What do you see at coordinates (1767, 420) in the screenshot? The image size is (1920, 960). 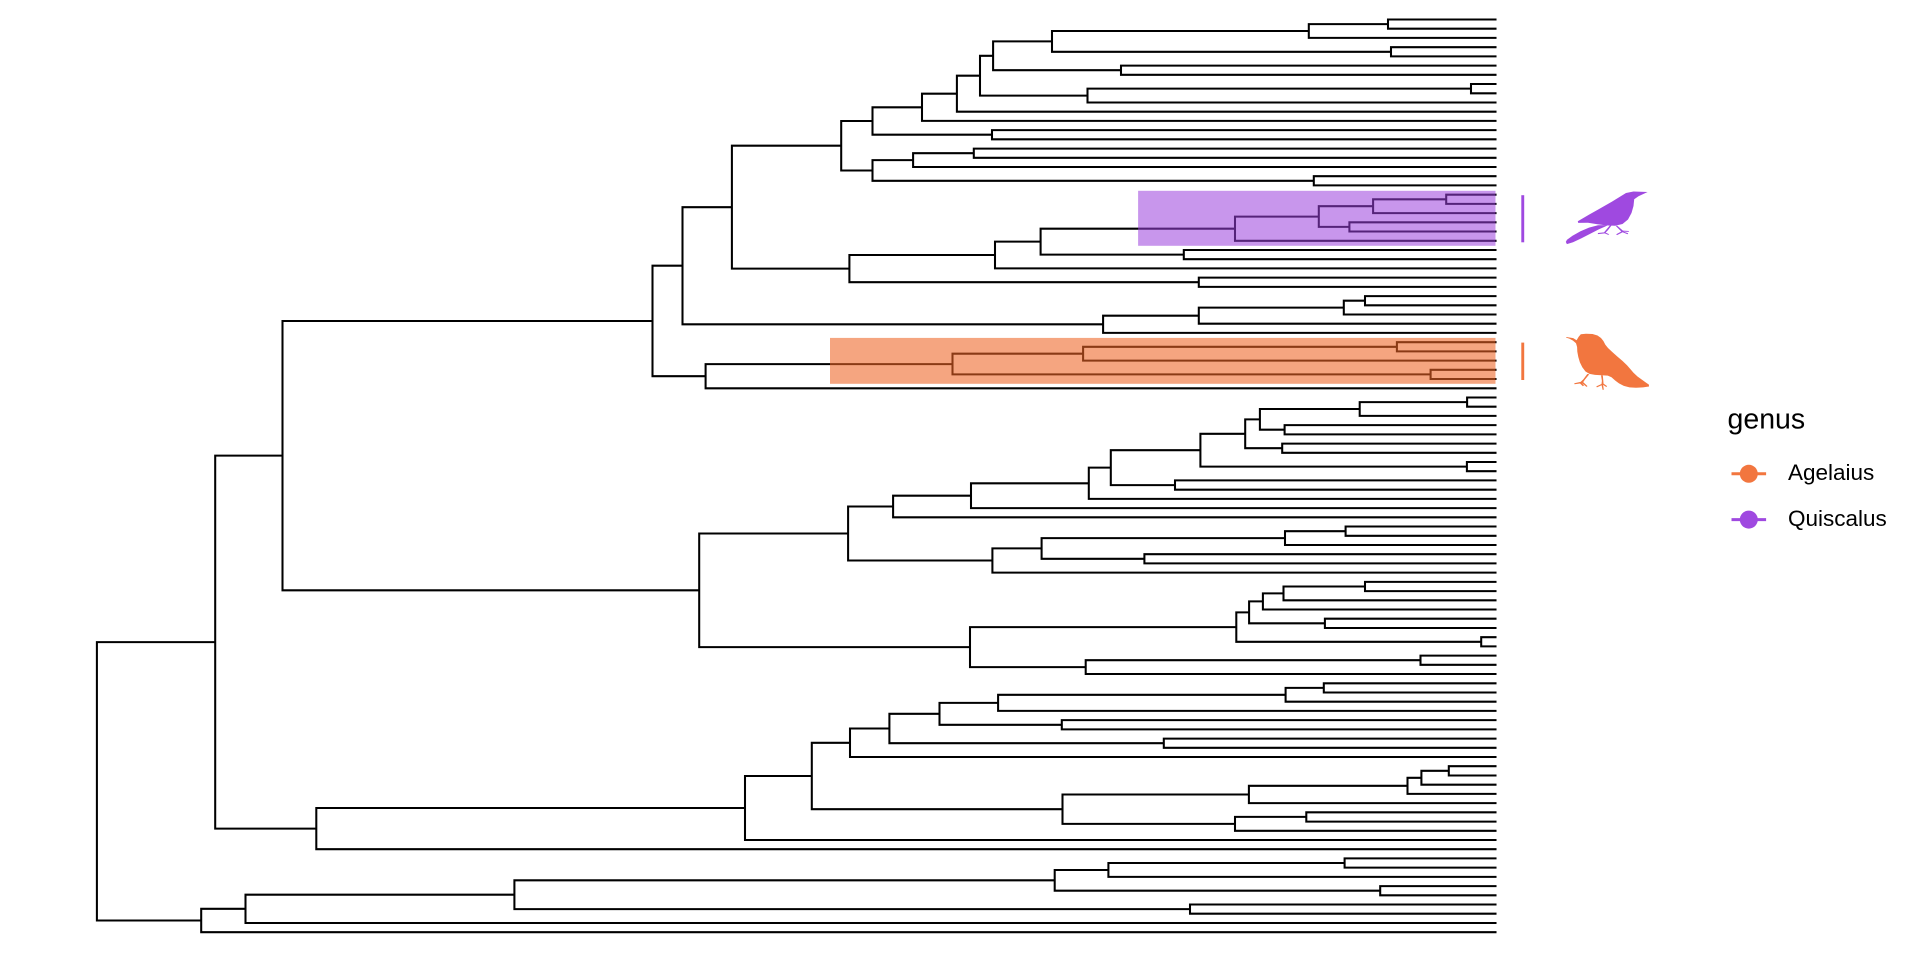 I see `svg-text: genus` at bounding box center [1767, 420].